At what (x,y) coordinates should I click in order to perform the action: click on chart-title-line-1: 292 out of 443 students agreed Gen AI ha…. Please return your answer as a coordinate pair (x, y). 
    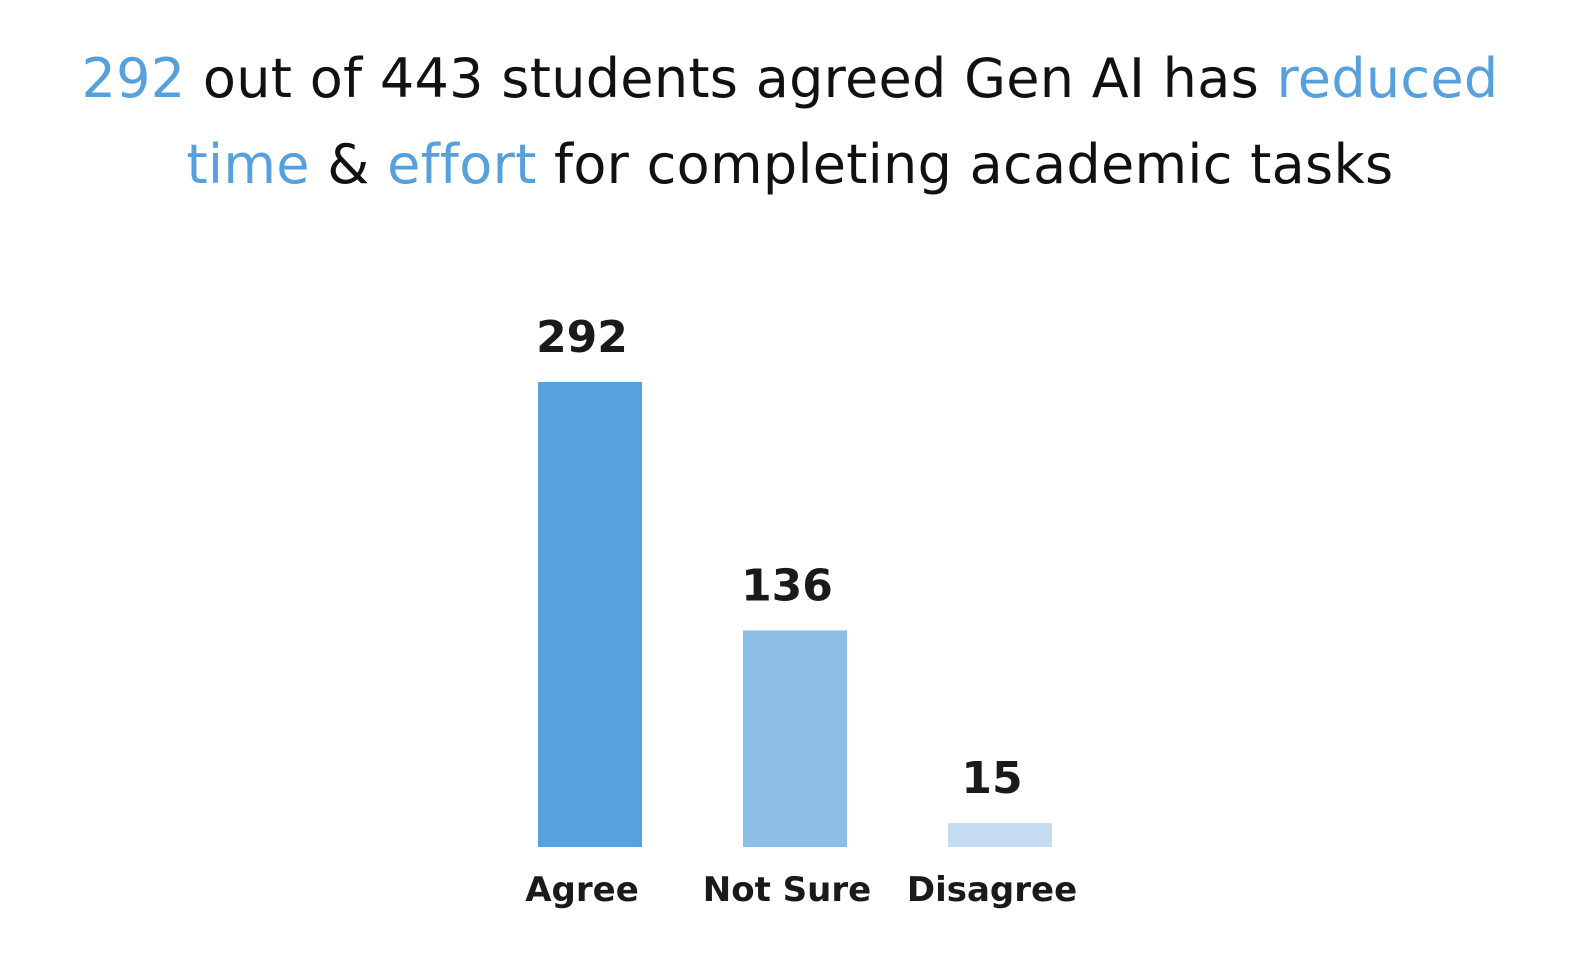
    Looking at the image, I should click on (790, 79).